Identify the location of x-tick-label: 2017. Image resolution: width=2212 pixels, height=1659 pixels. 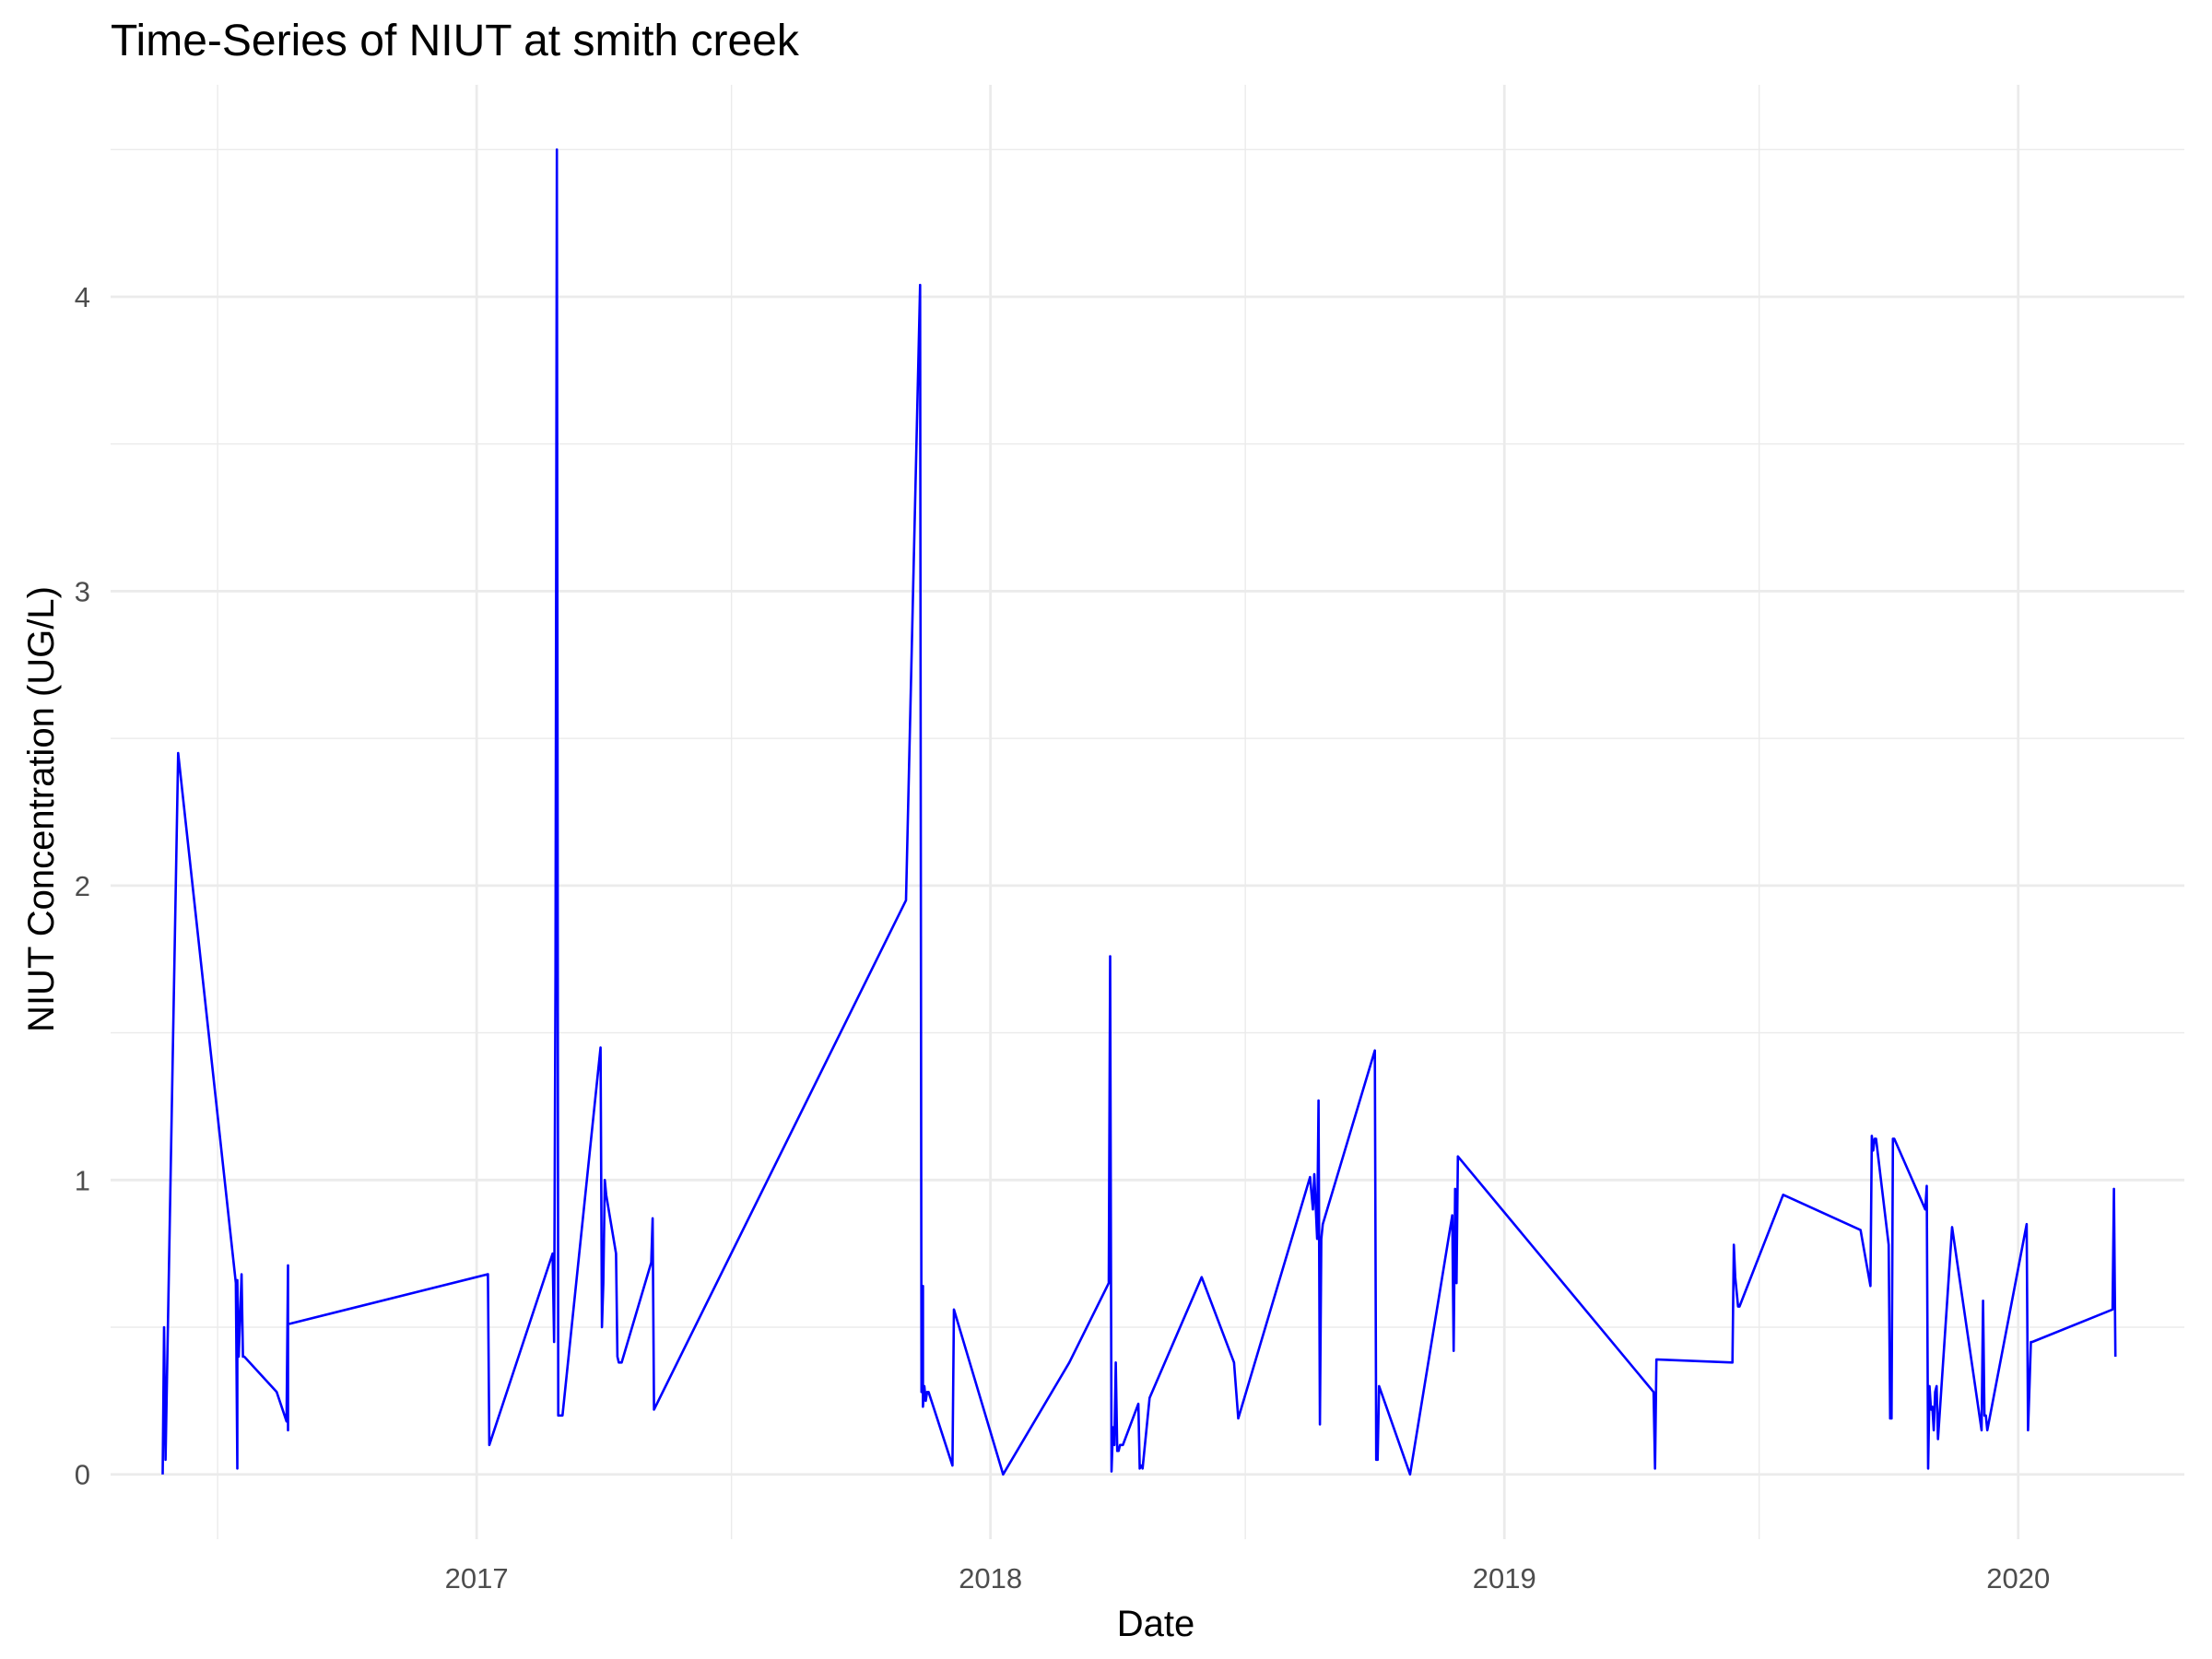
(477, 1578).